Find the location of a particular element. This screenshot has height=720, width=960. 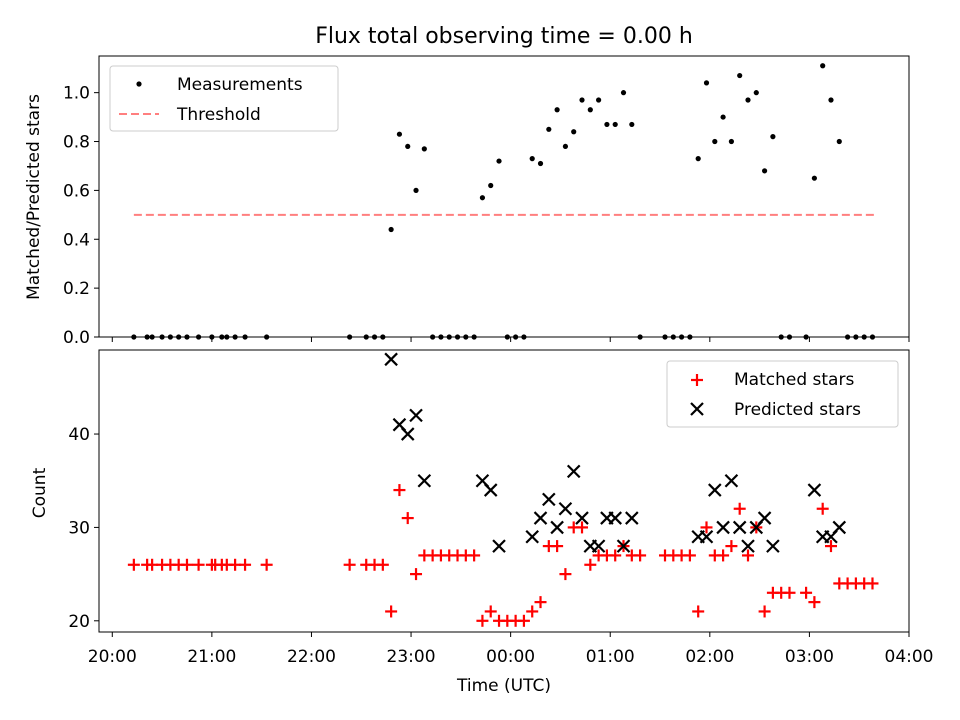

legend-measurements-marker is located at coordinates (139, 84).